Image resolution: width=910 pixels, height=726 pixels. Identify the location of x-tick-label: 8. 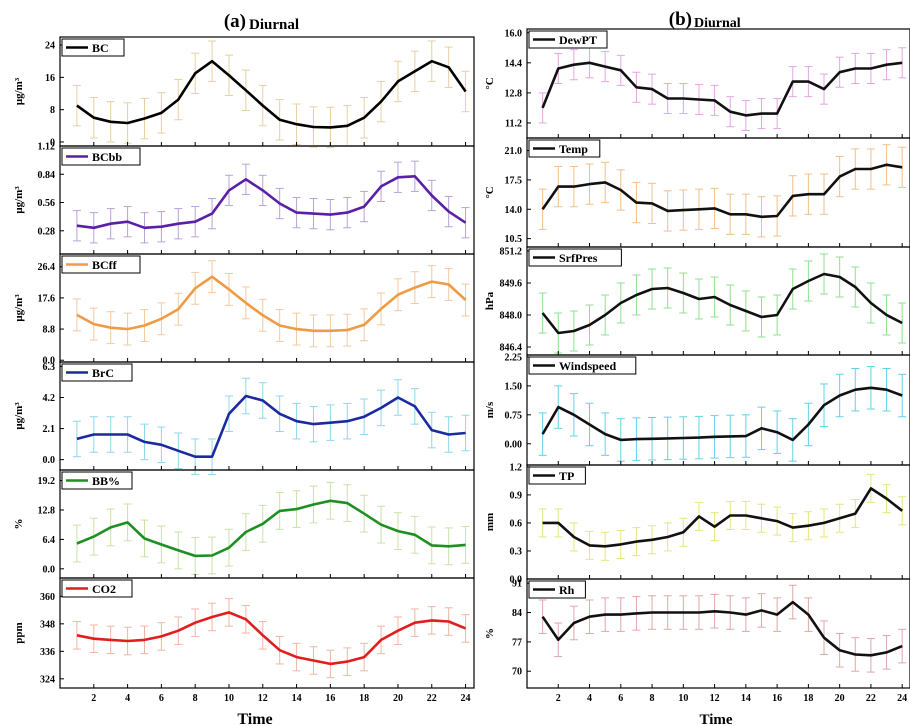
(652, 698).